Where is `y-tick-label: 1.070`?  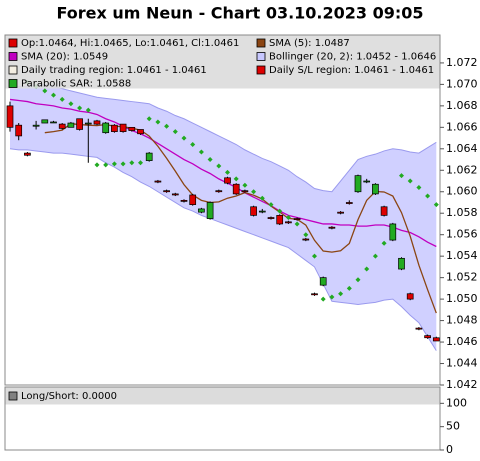 y-tick-label: 1.070 is located at coordinates (462, 83).